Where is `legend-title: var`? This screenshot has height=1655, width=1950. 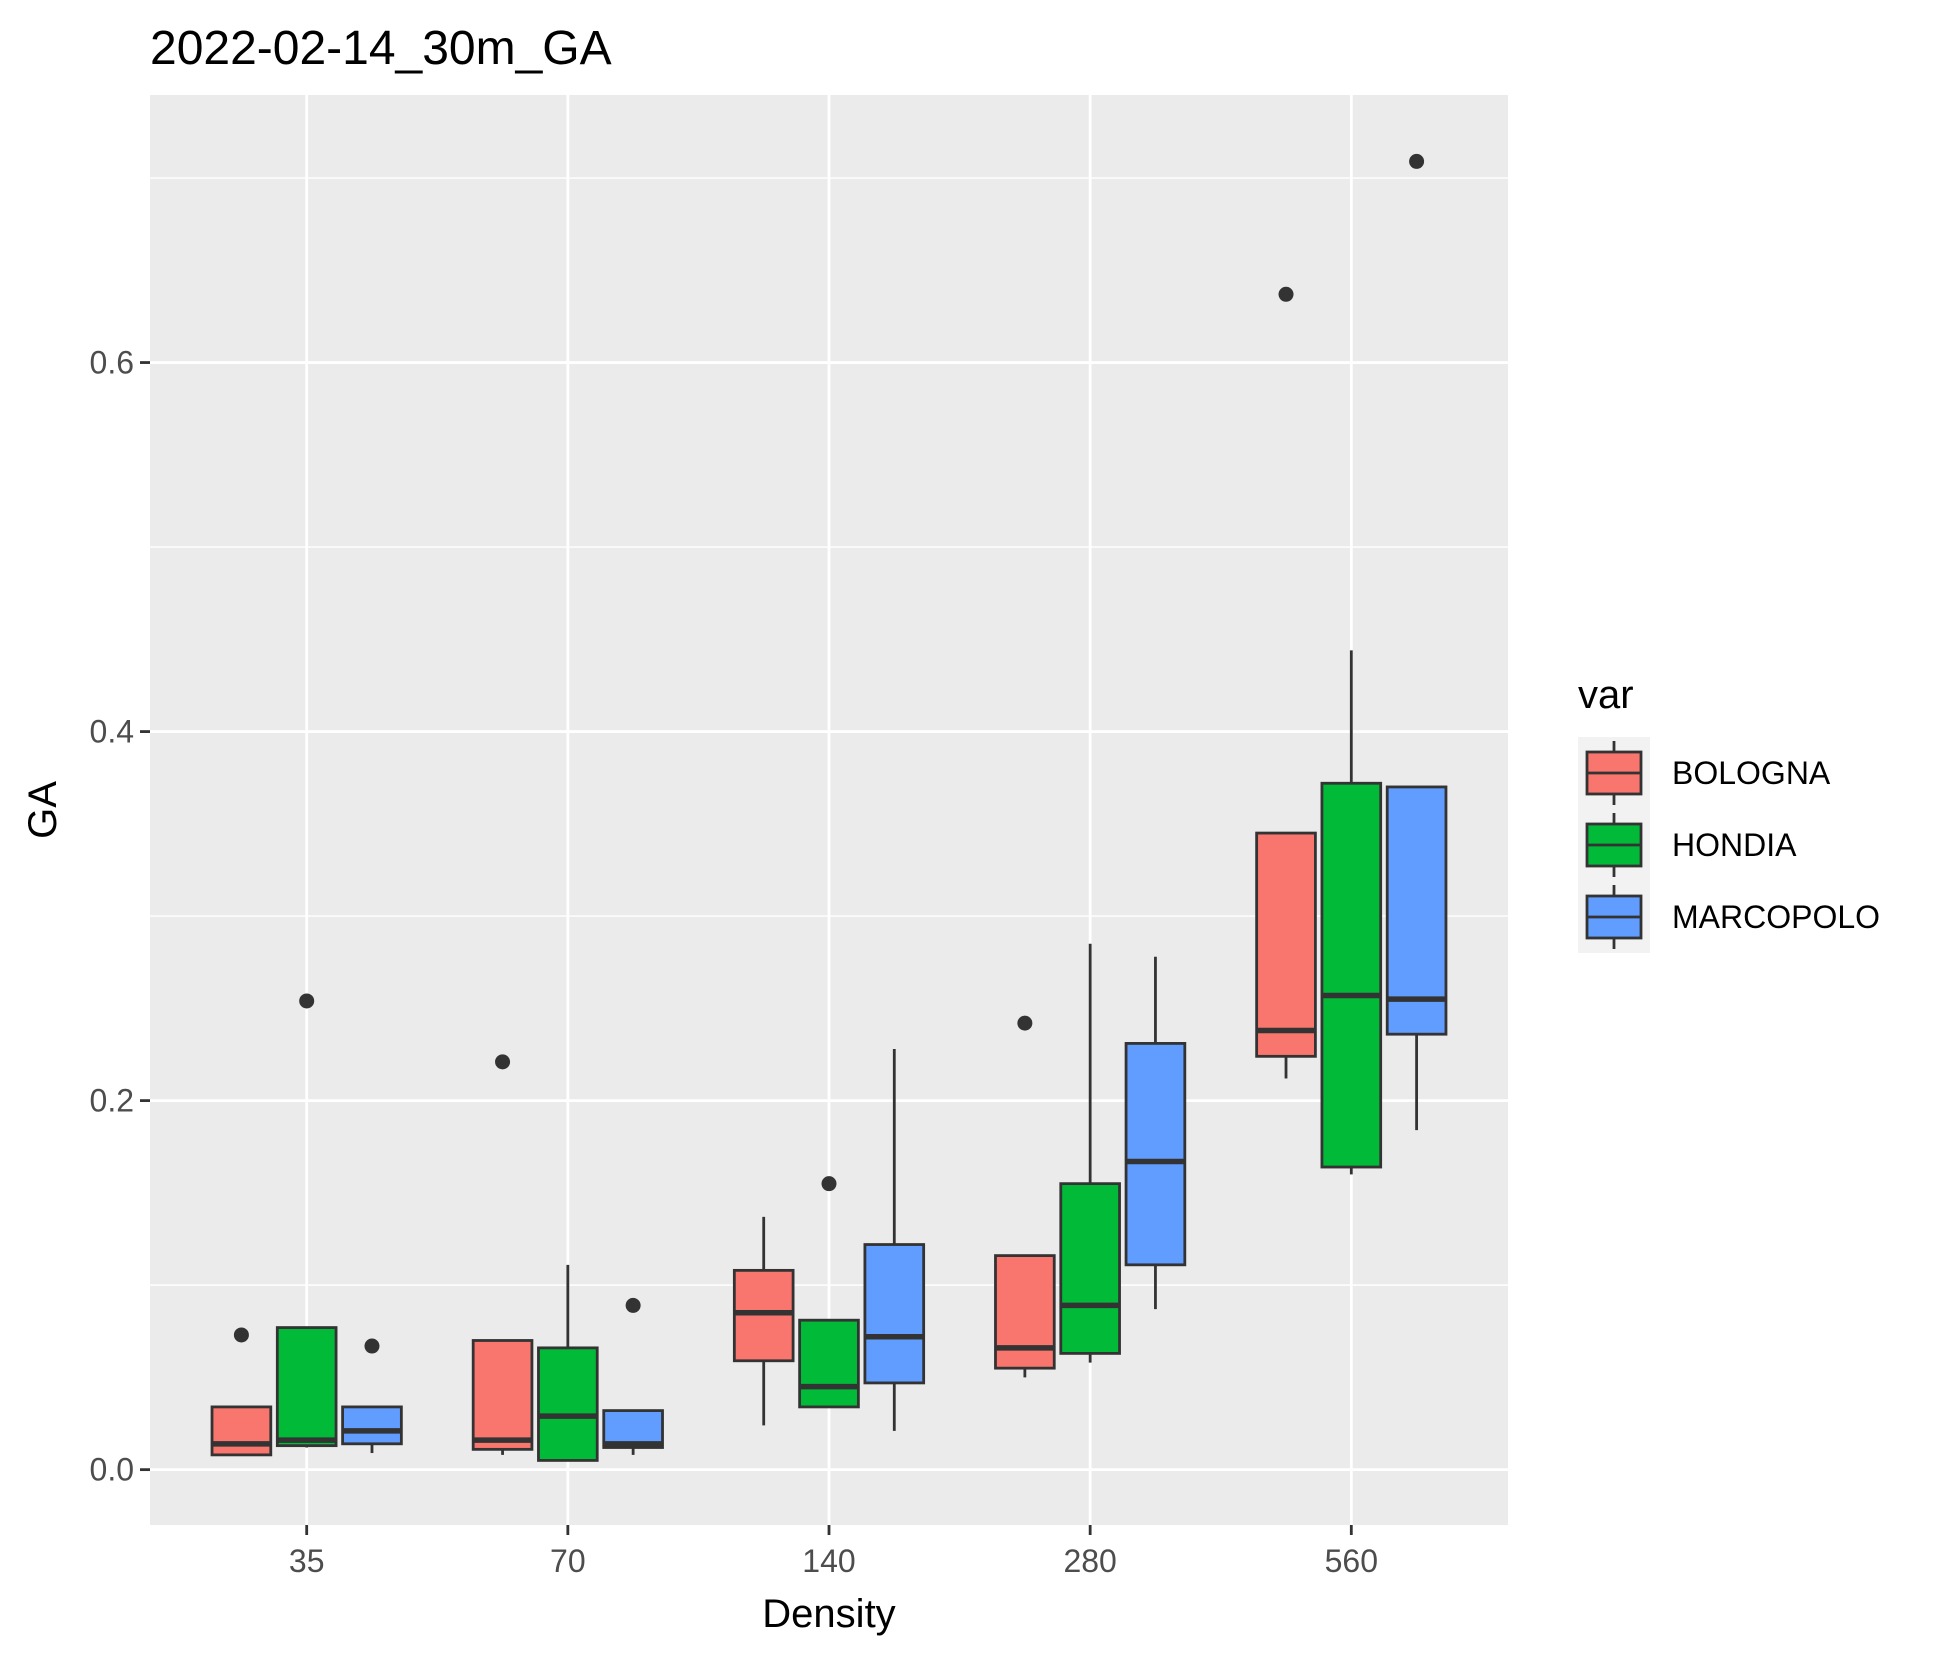 legend-title: var is located at coordinates (1606, 695).